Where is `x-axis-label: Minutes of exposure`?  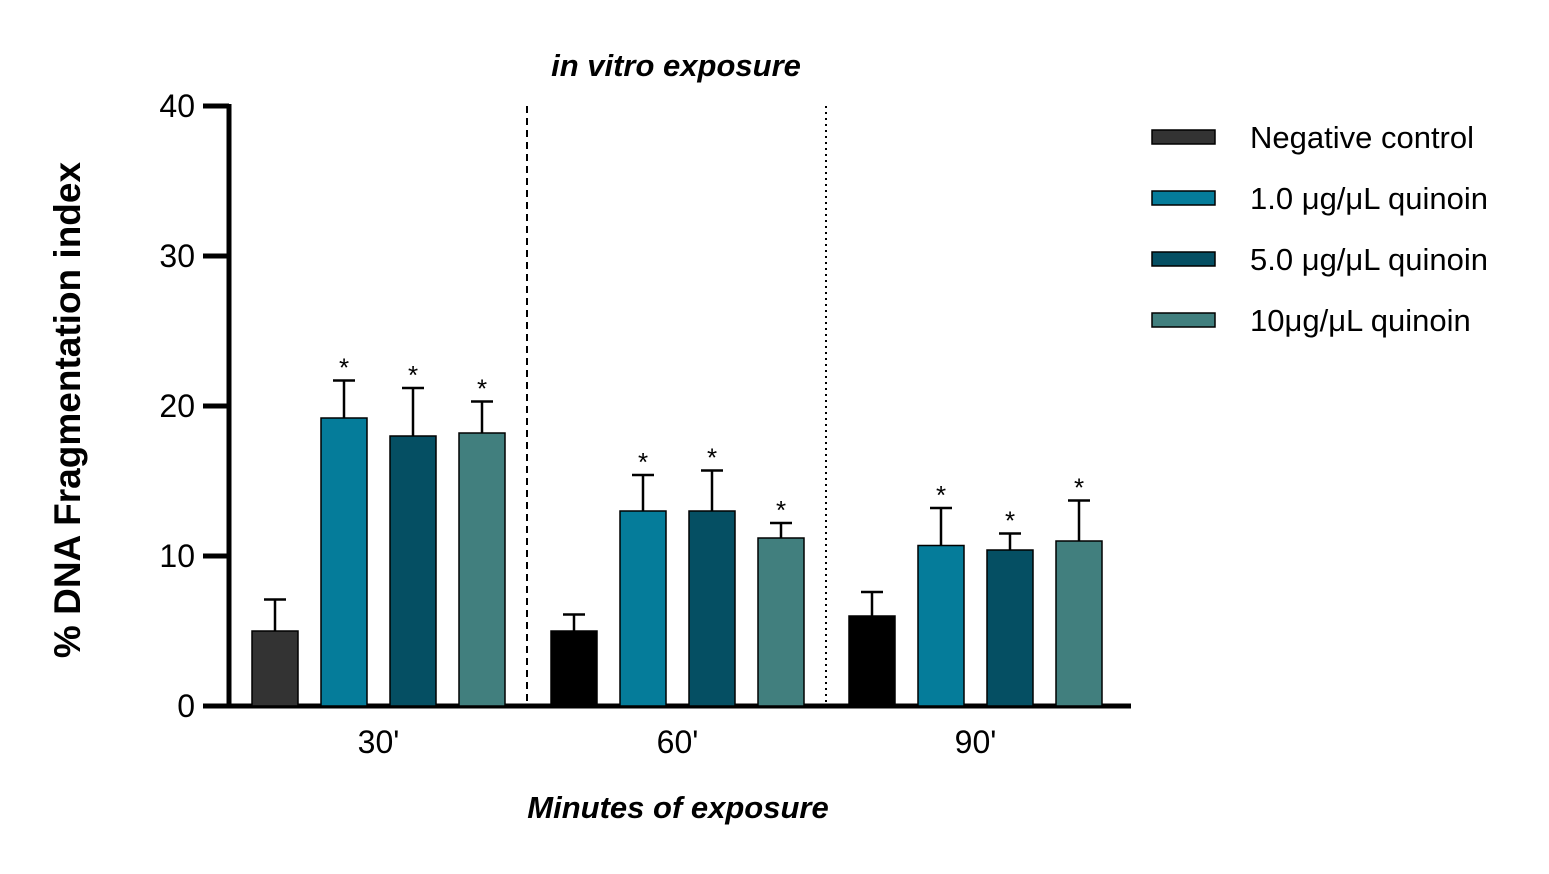
x-axis-label: Minutes of exposure is located at coordinates (677, 807).